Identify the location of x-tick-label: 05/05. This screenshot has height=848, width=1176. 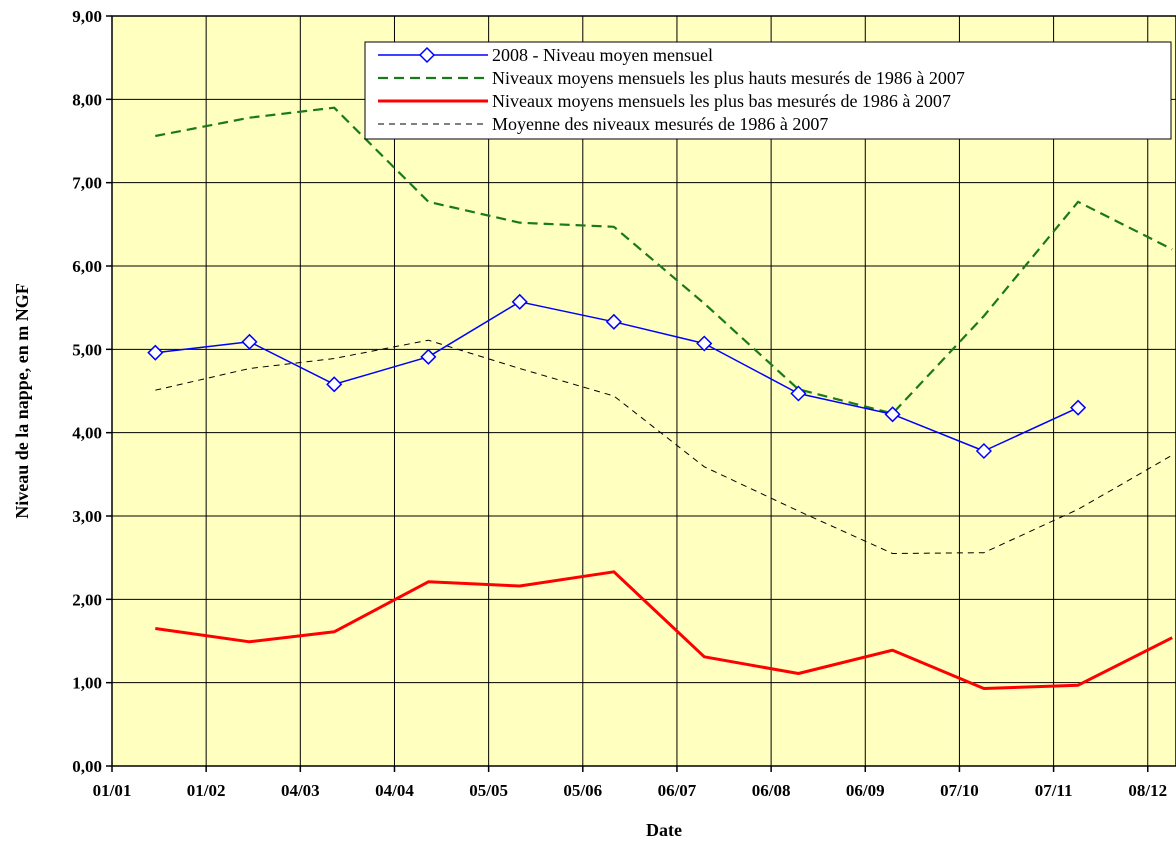
(488, 790).